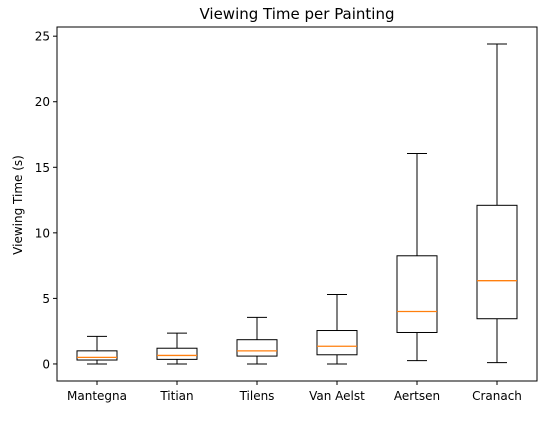 This screenshot has height=423, width=550. Describe the element at coordinates (417, 396) in the screenshot. I see `x-tick-label: Aertsen` at that location.